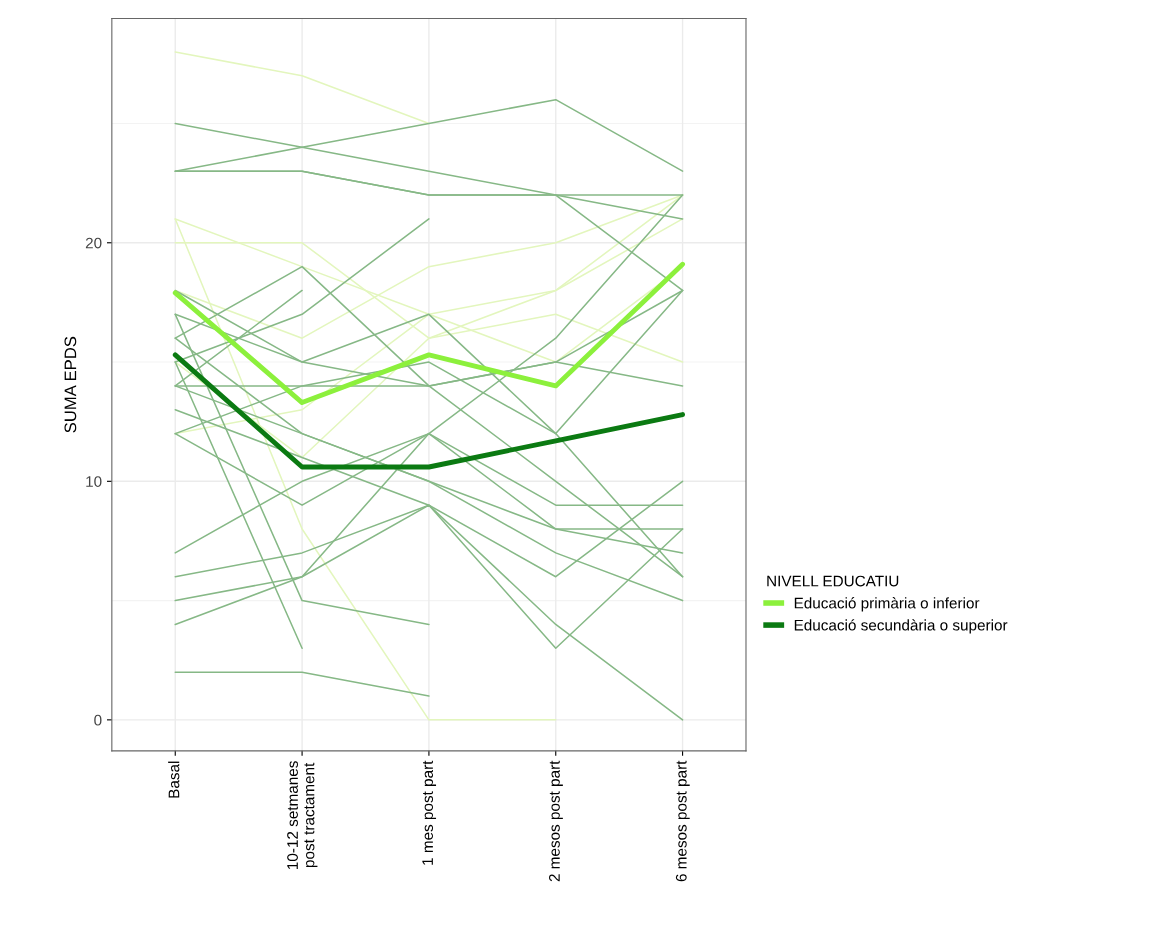  I want to click on y-tick-label: 10, so click(94, 481).